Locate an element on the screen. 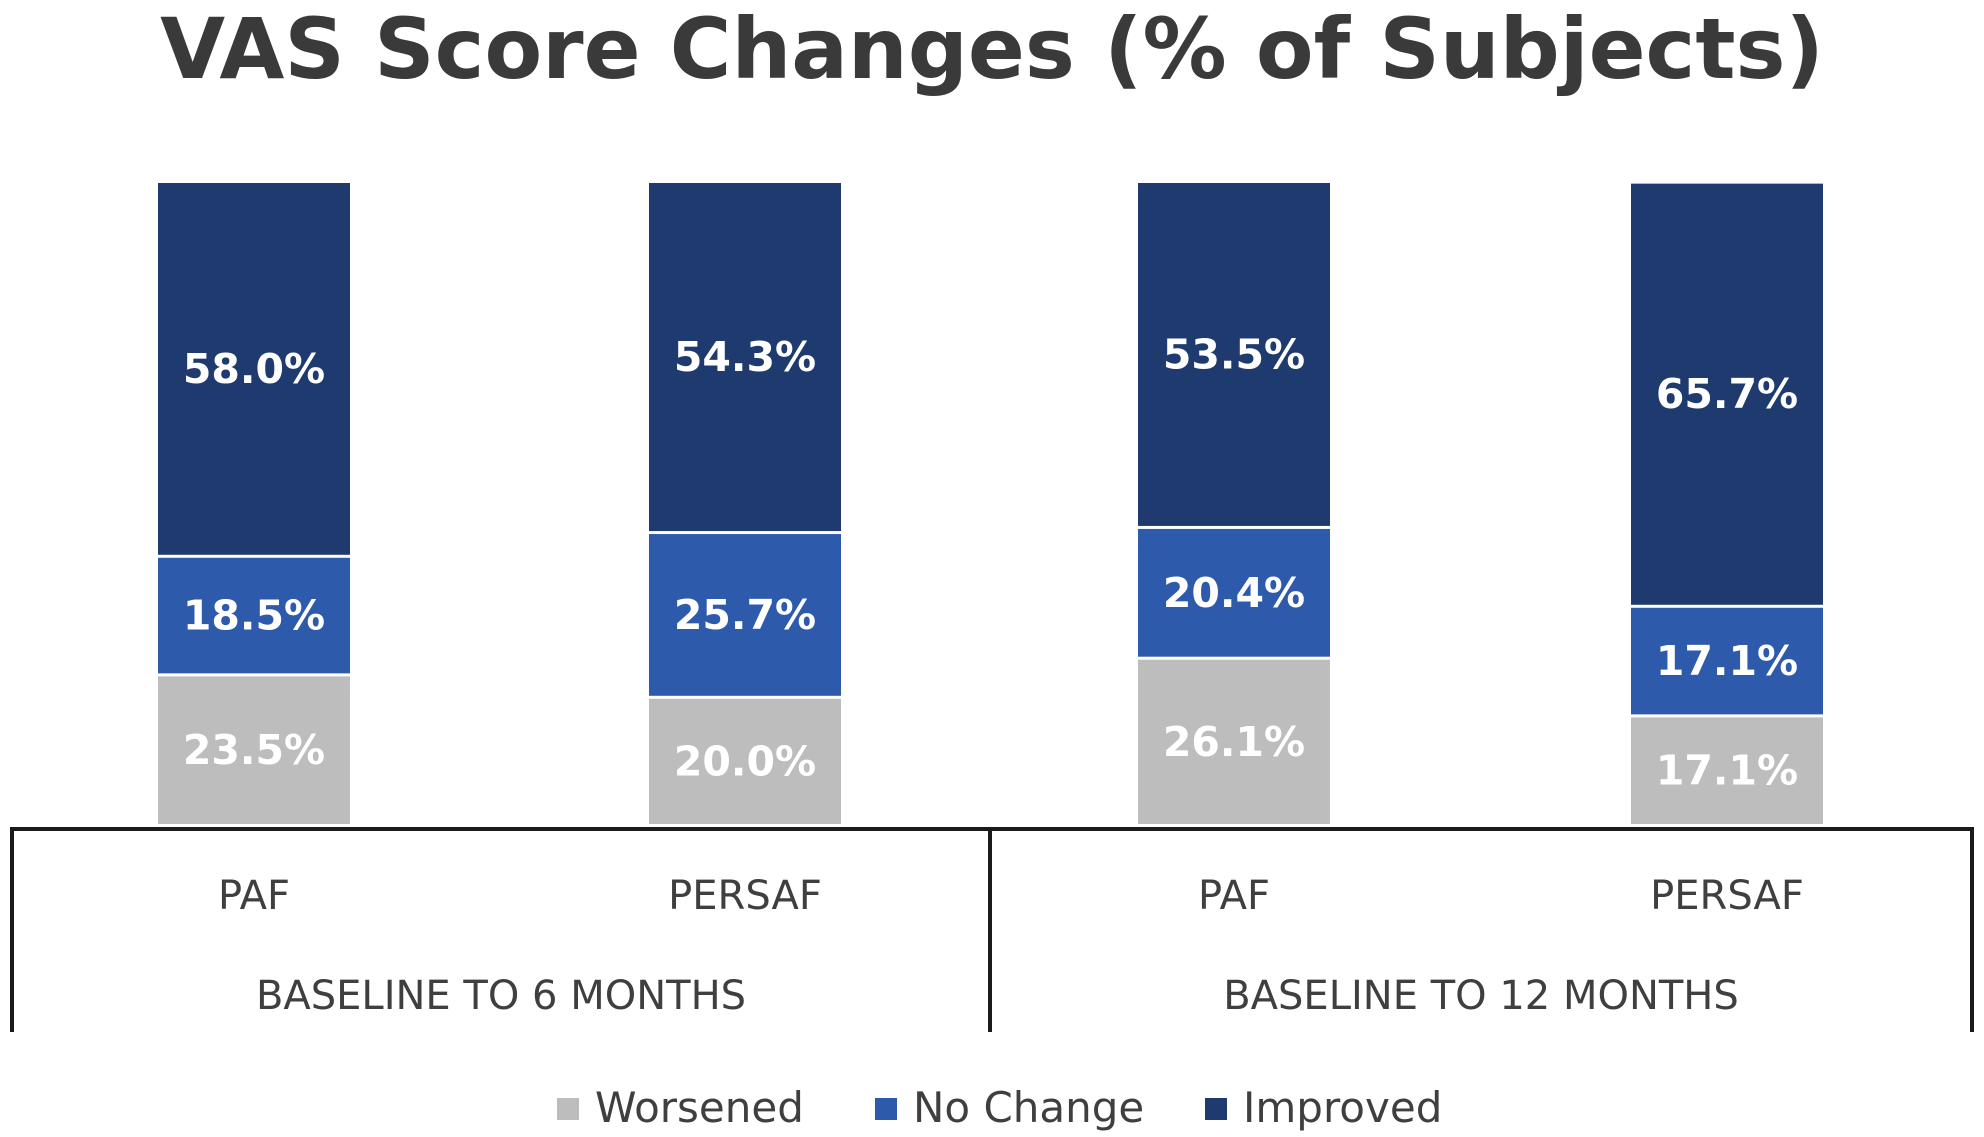 This screenshot has width=1984, height=1137. chart-title: VAS Score Changes (% of Subjects) is located at coordinates (992, 49).